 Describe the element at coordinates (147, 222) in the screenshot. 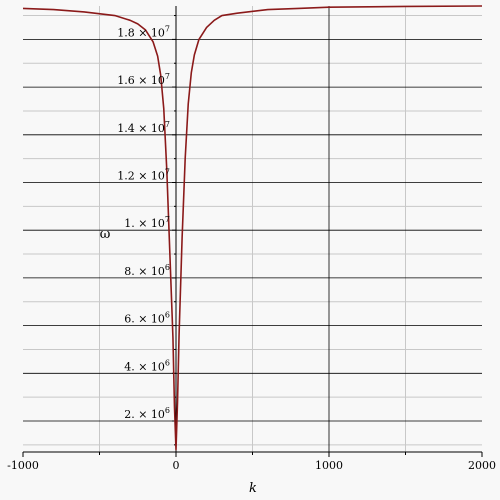

I see `y-tick-label: 1. × 107` at that location.